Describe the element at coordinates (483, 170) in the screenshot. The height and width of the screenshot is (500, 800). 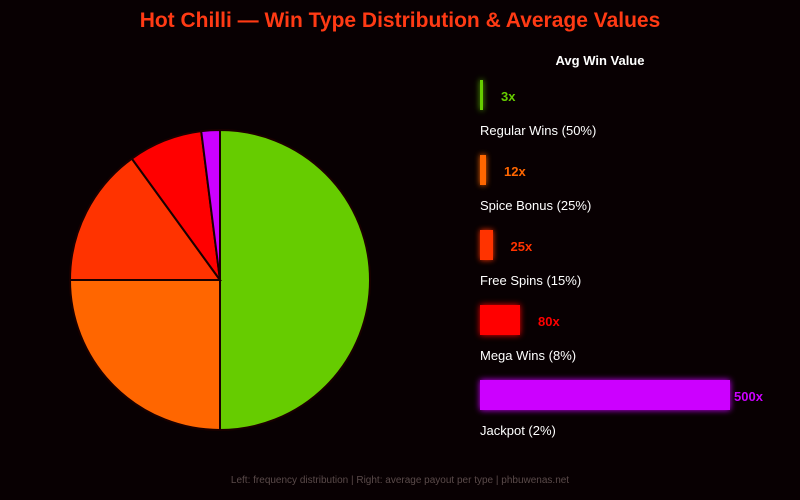
I see `bar-spice-bonus` at that location.